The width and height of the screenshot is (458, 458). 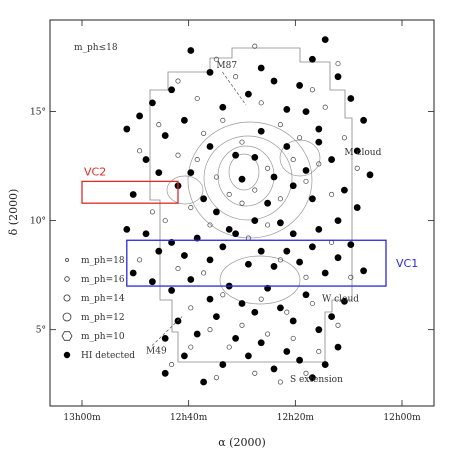 What do you see at coordinates (13, 212) in the screenshot?
I see `y-axis-label: δ (2000)` at bounding box center [13, 212].